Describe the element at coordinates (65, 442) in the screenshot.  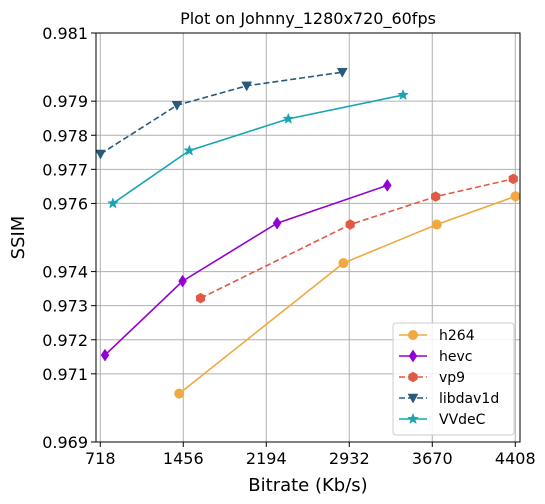
I see `y-tick-label: 0.969` at that location.